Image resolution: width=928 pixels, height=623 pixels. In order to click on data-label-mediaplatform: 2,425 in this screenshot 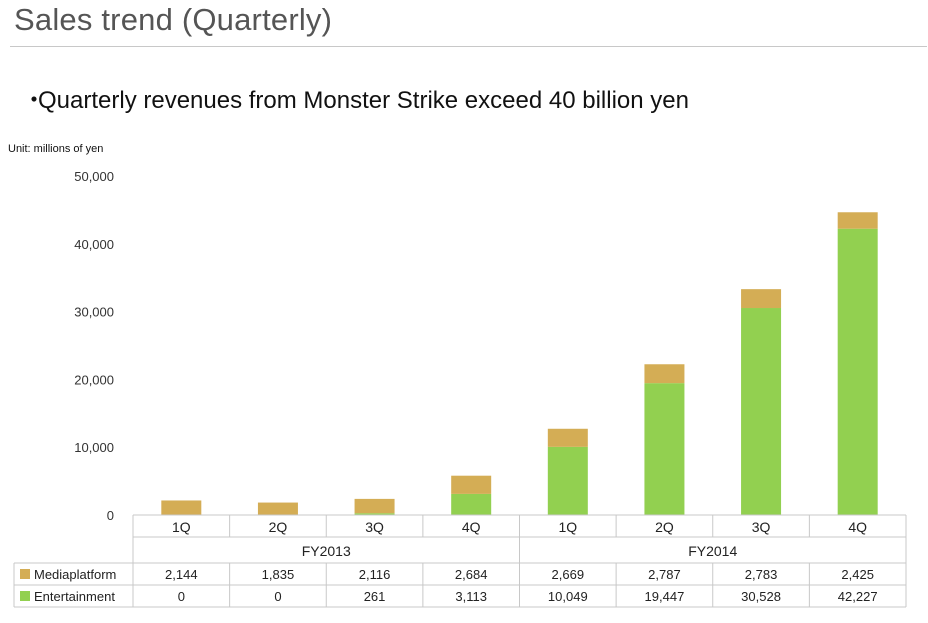, I will do `click(857, 574)`.